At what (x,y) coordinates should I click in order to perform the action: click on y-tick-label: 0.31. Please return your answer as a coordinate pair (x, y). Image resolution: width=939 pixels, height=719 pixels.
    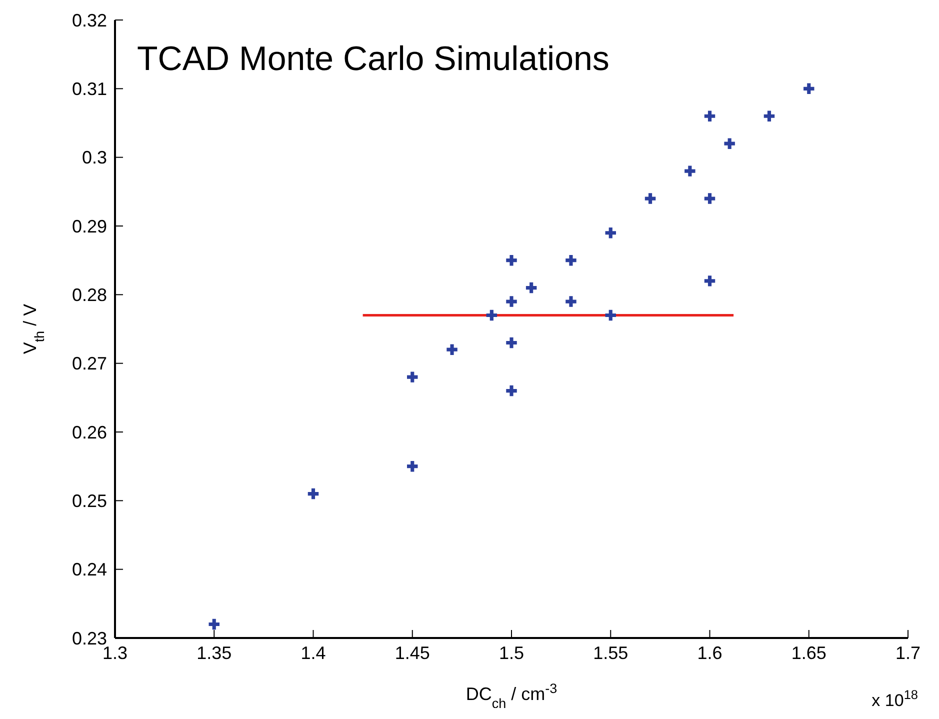
    Looking at the image, I should click on (89, 89).